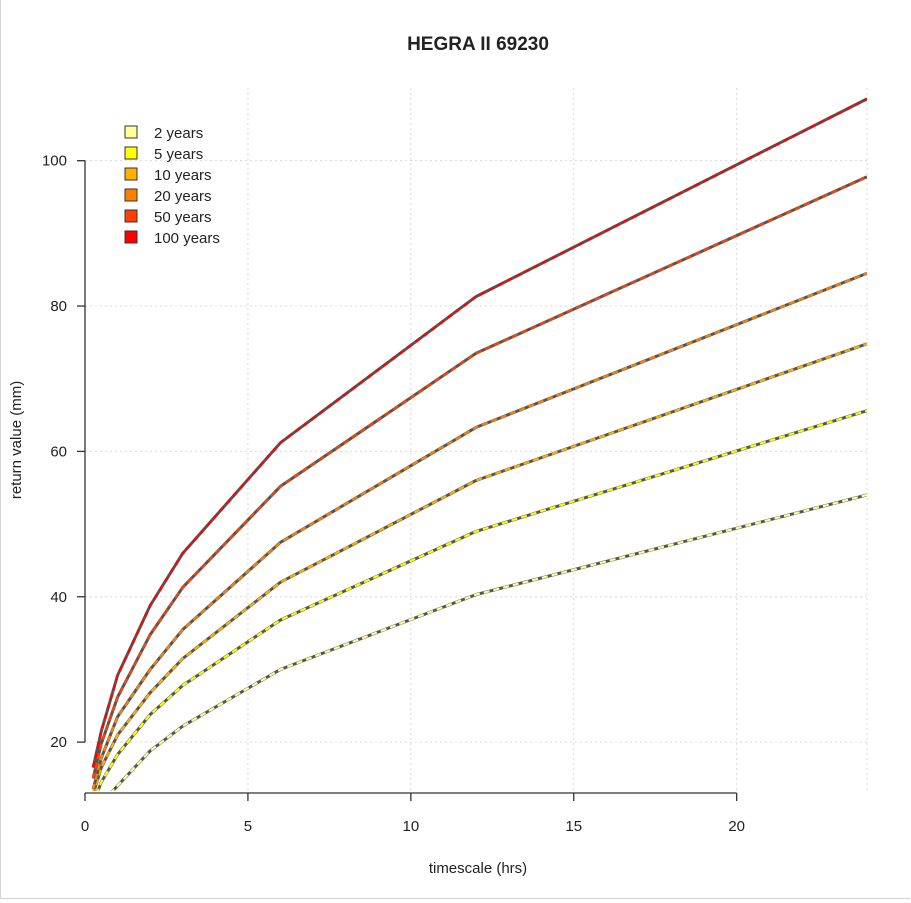  Describe the element at coordinates (410, 826) in the screenshot. I see `x-tick-label: 10` at that location.